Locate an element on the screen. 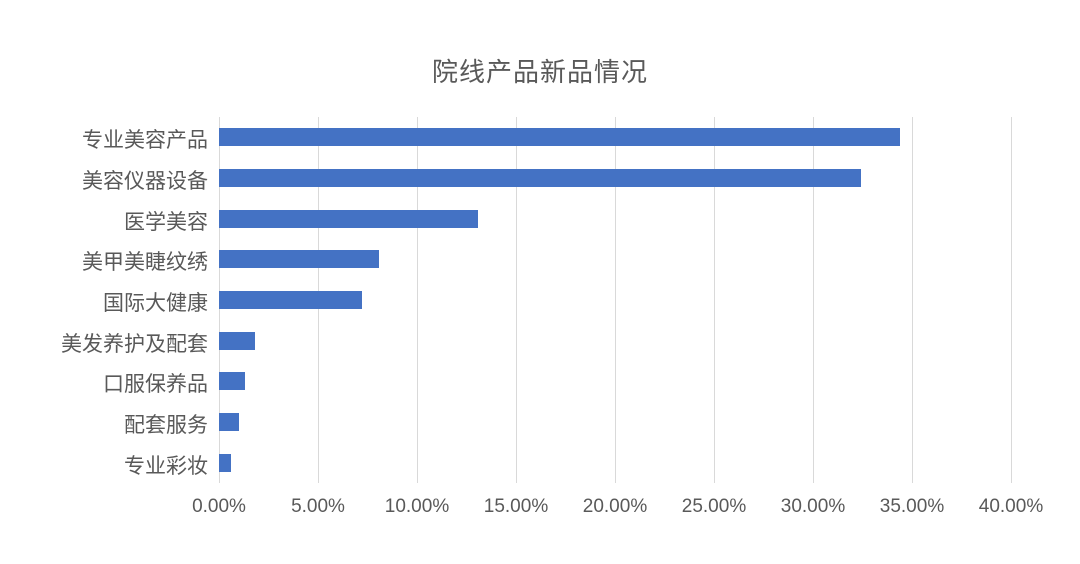 The image size is (1080, 564). x-tick-label: 25.00% is located at coordinates (714, 506).